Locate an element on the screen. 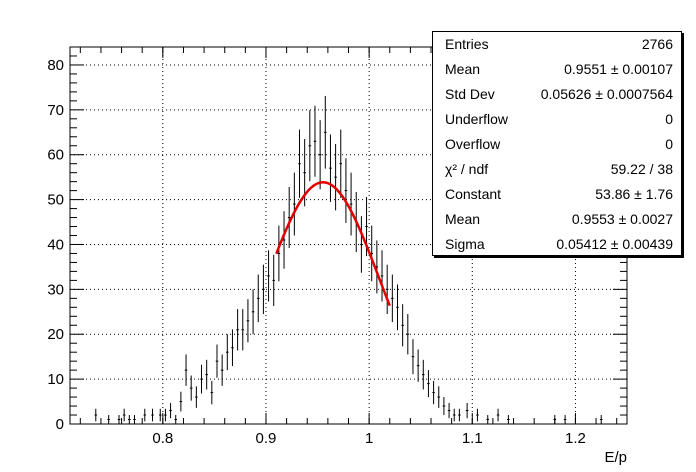 Image resolution: width=696 pixels, height=472 pixels. stats-row: Sigma 0.05412 ± 0.00439 is located at coordinates (557, 244).